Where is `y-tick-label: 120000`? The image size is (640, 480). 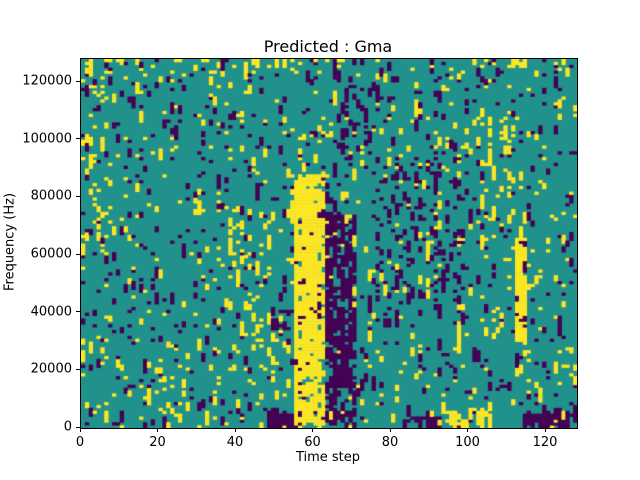 y-tick-label: 120000 is located at coordinates (47, 81).